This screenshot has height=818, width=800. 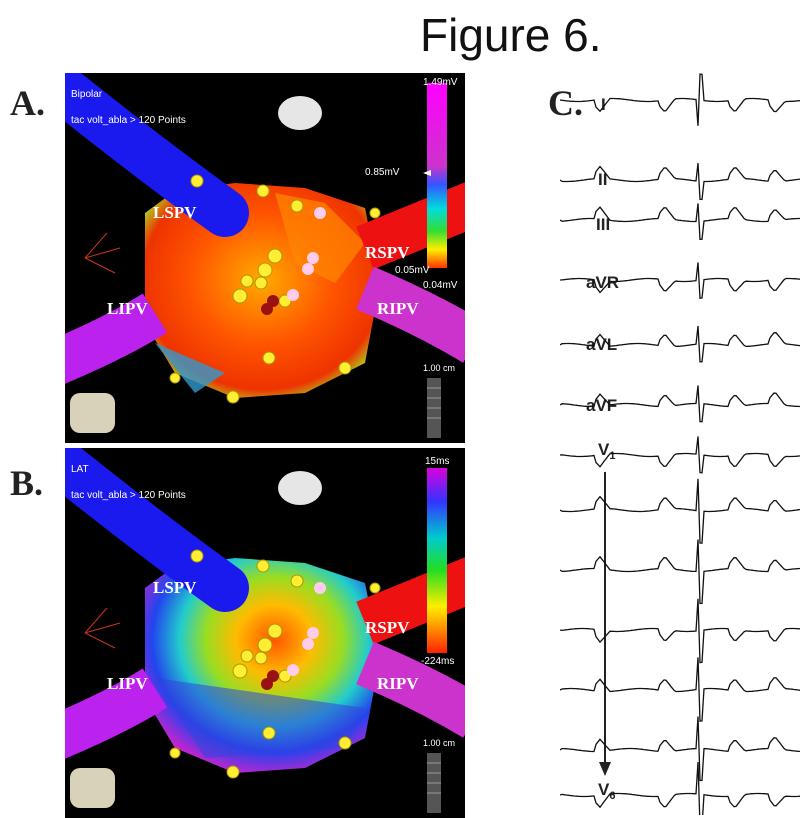 I want to click on ecg-lead-subscript: 6, so click(x=612, y=796).